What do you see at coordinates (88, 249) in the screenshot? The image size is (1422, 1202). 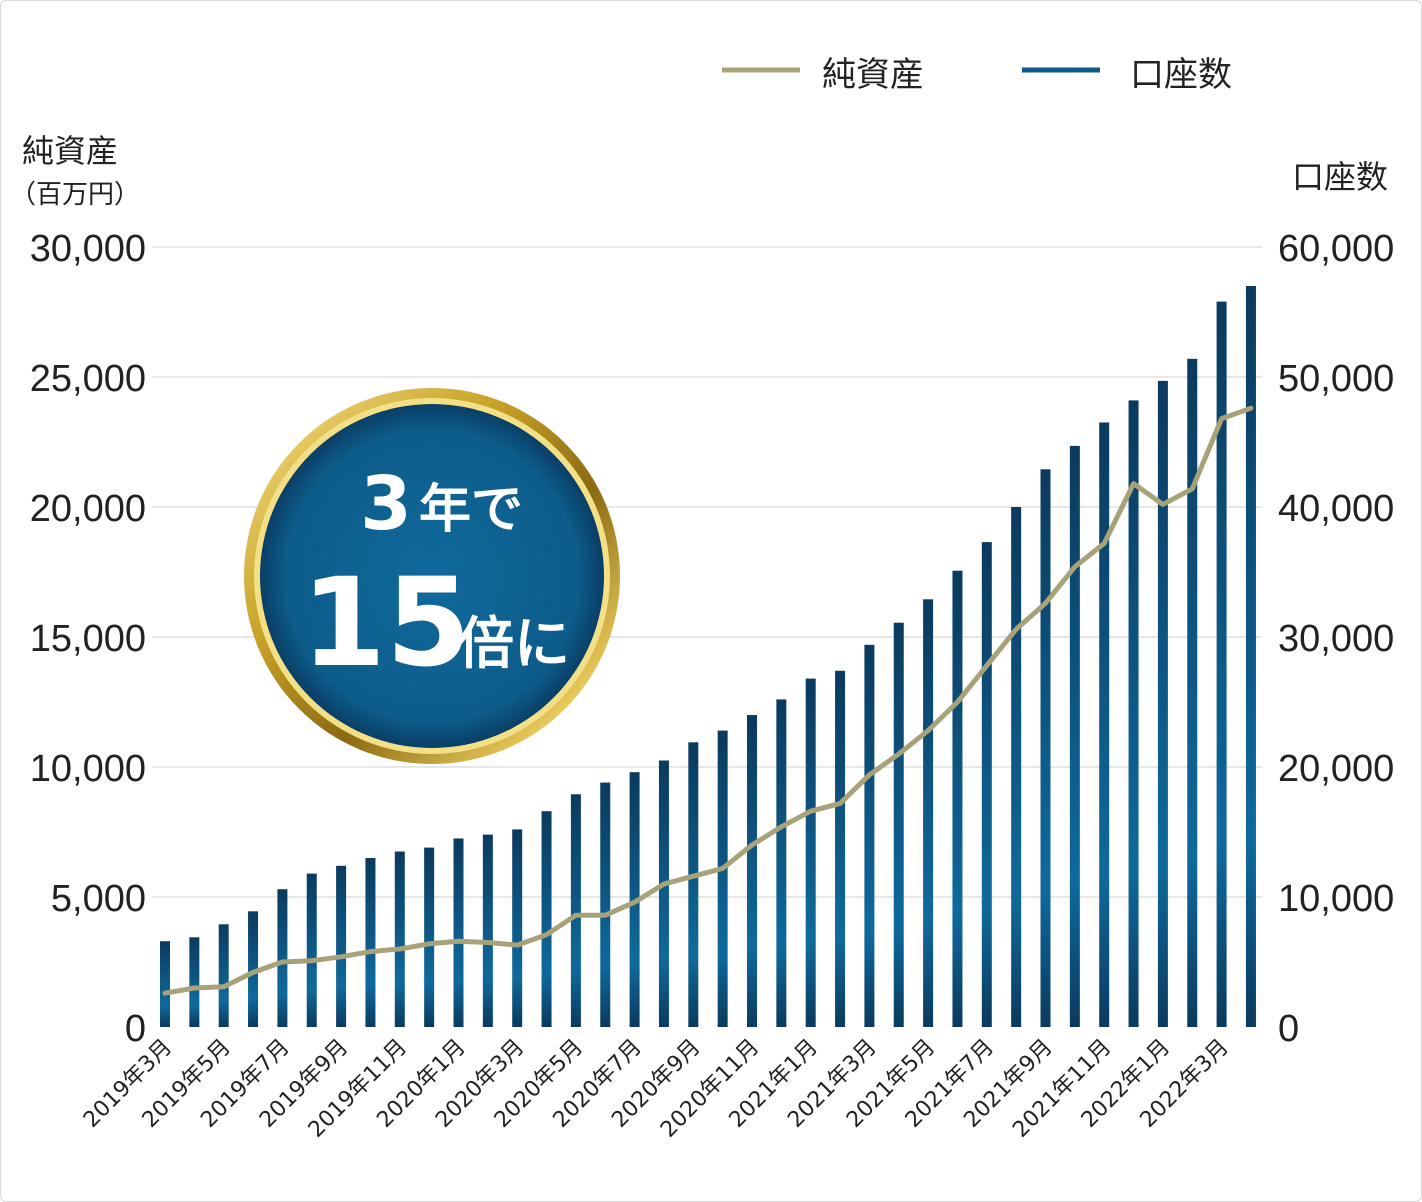 I see `left-tick-label: 30,000` at bounding box center [88, 249].